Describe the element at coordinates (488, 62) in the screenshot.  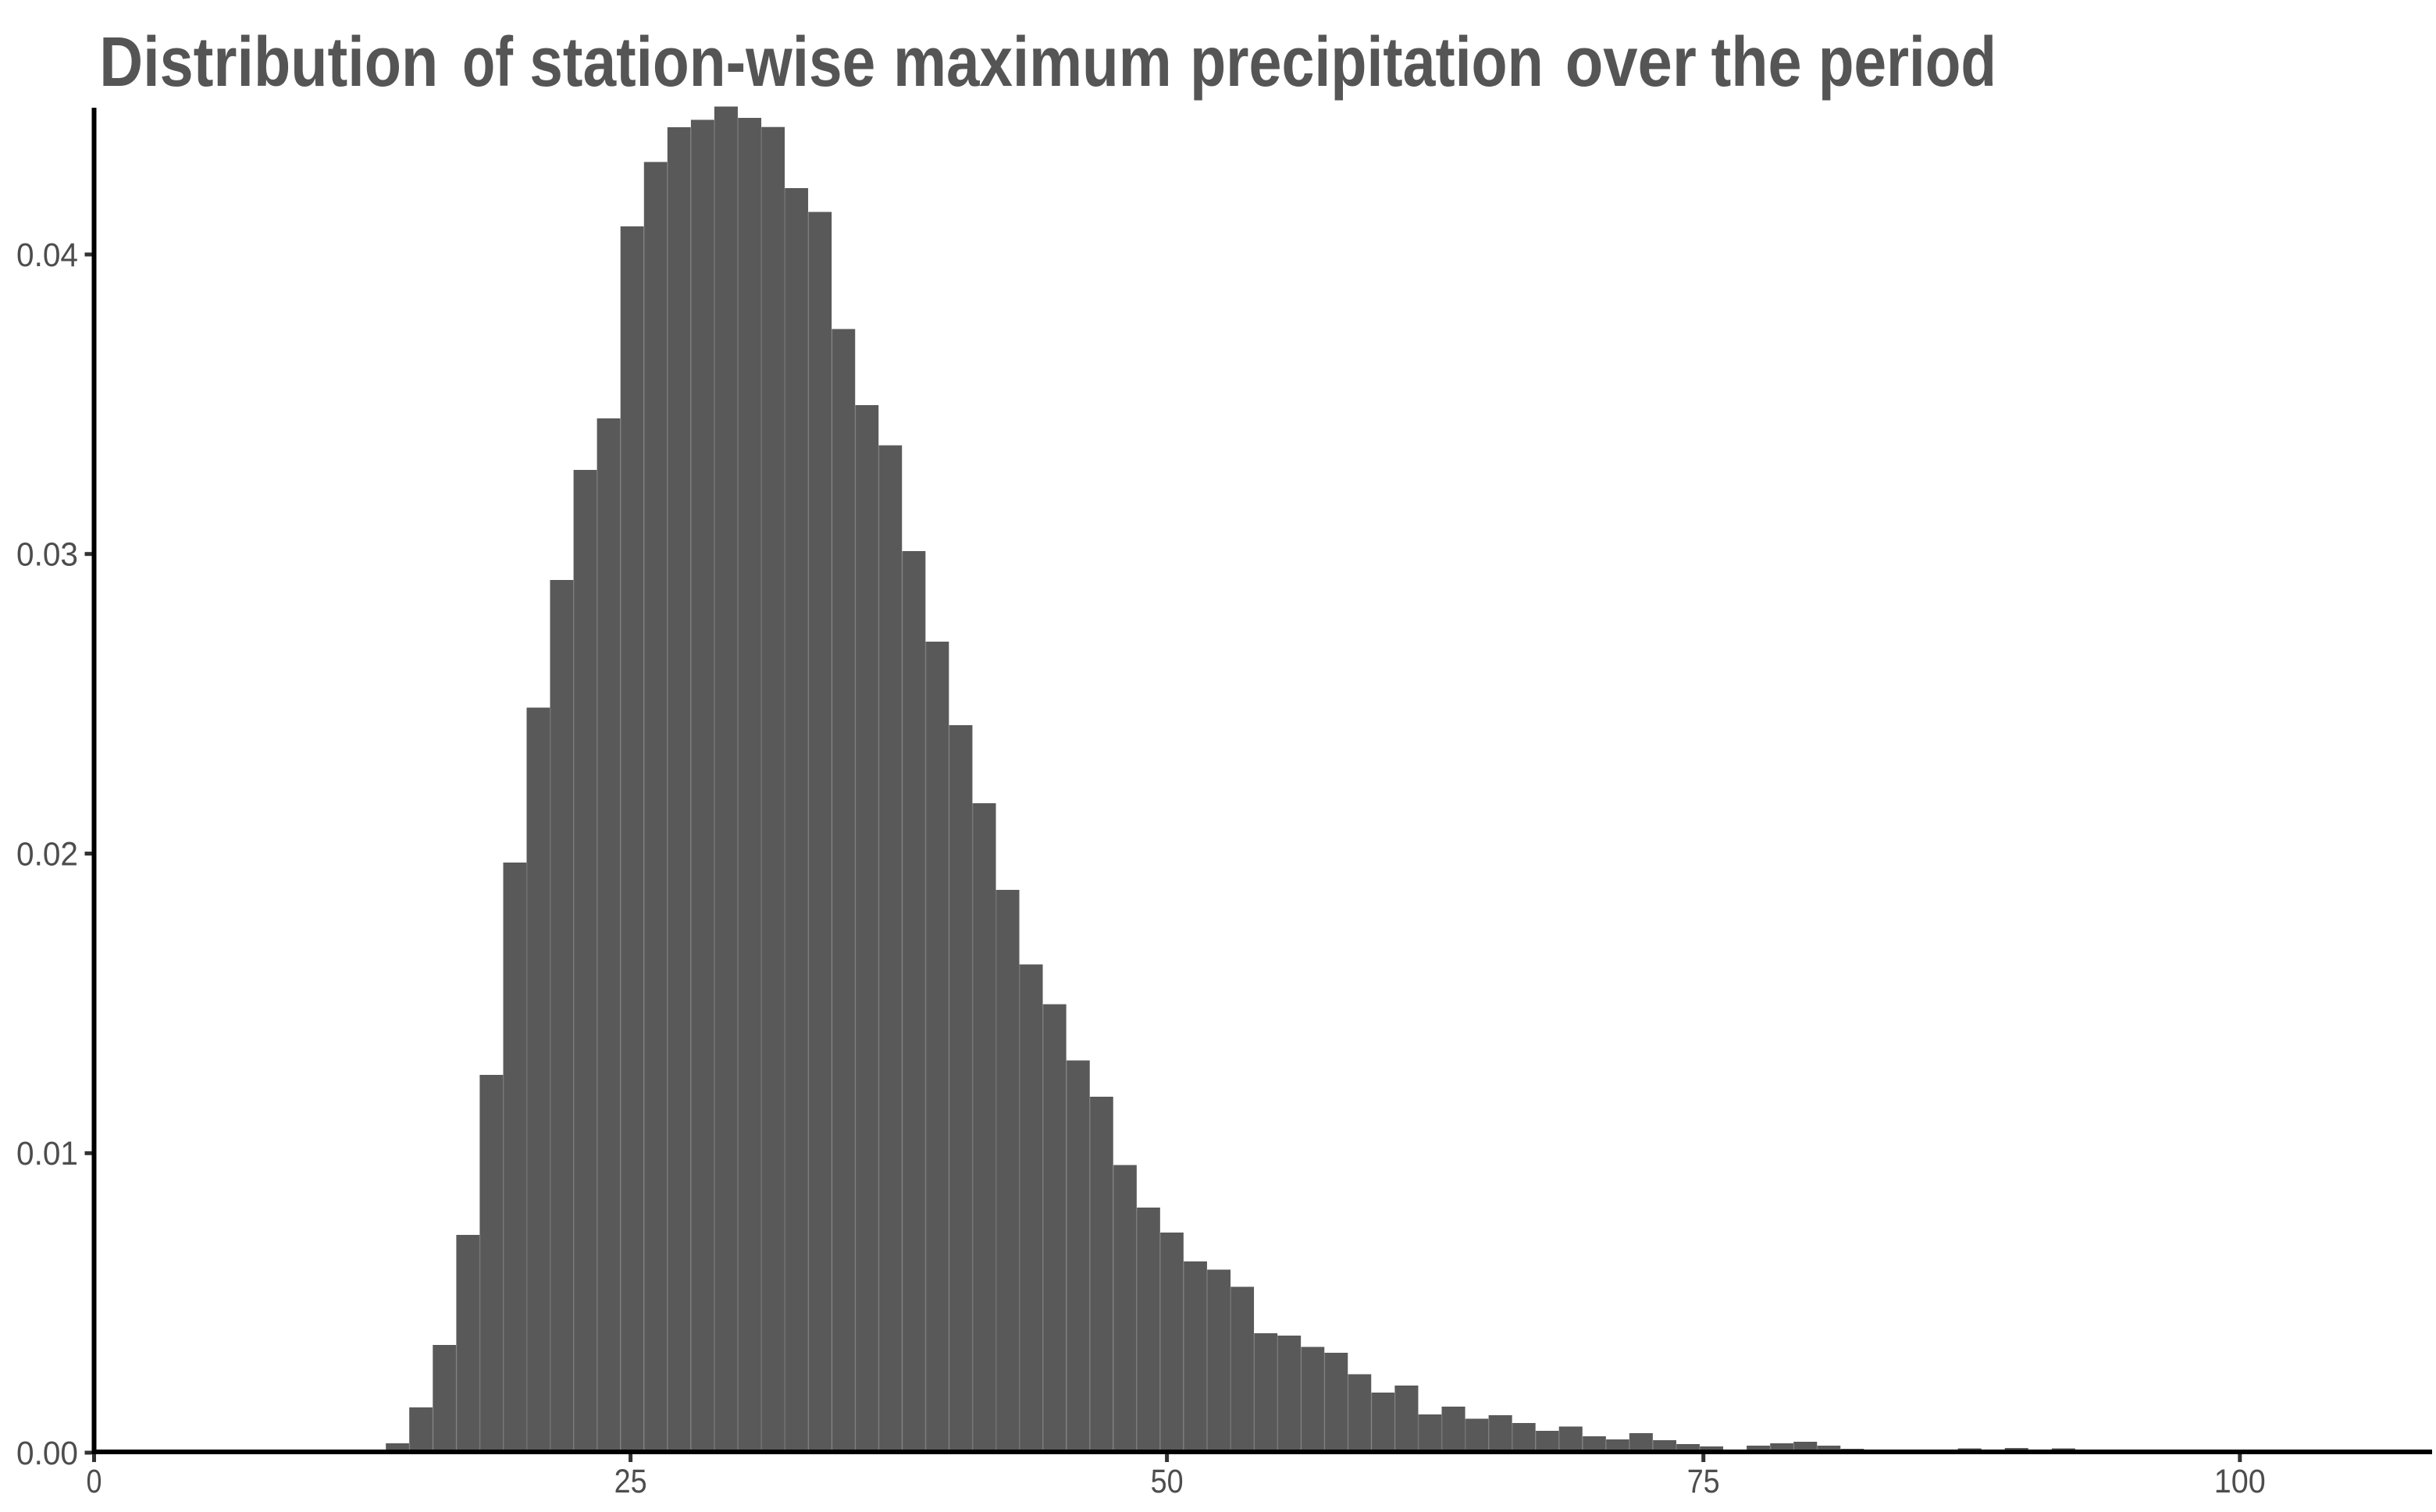
I see `svg-text: of` at that location.